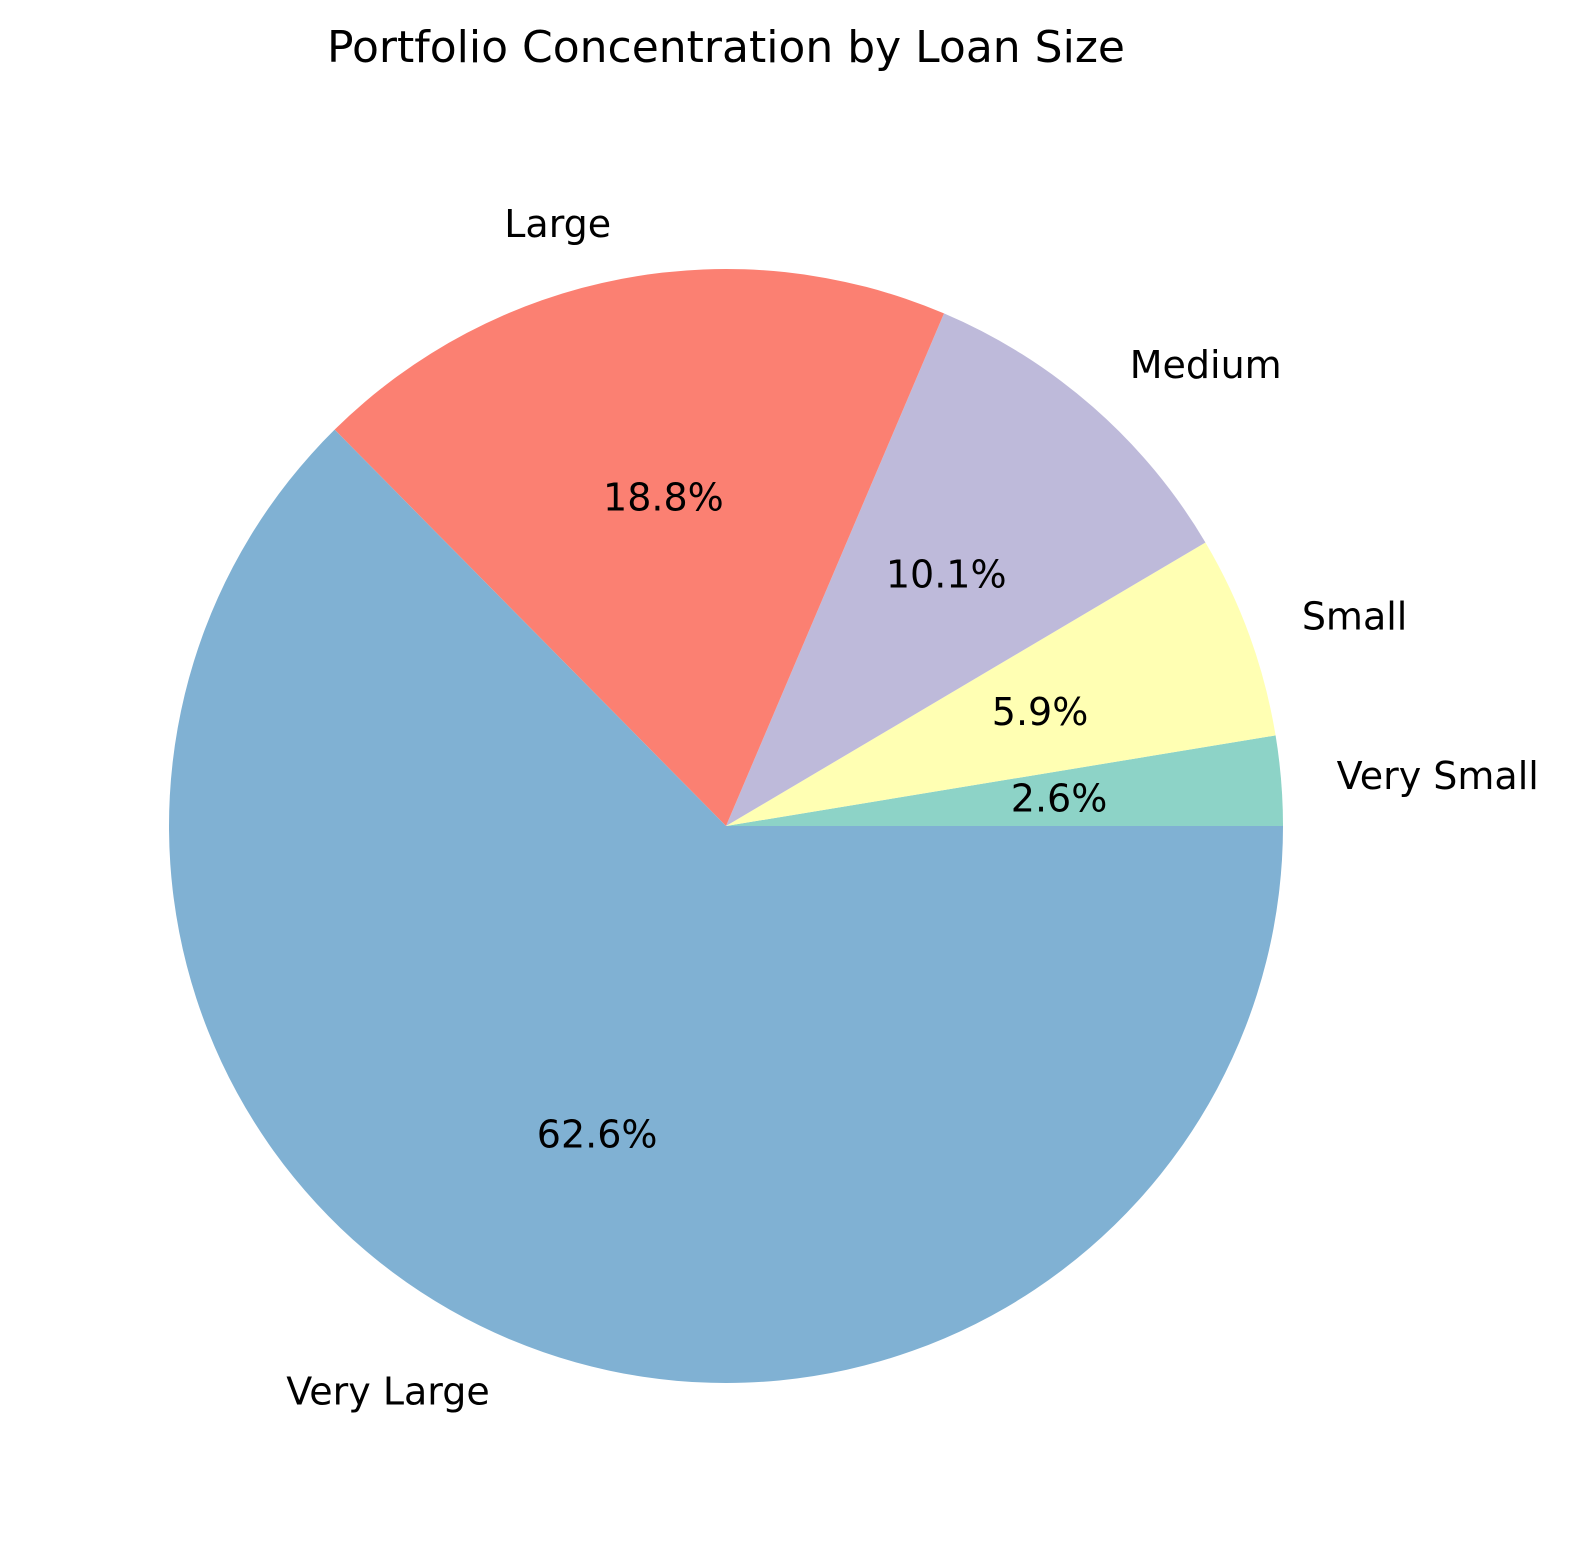 The width and height of the screenshot is (1582, 1546). Describe the element at coordinates (1040, 712) in the screenshot. I see `percent-label-small: 5.9%` at that location.